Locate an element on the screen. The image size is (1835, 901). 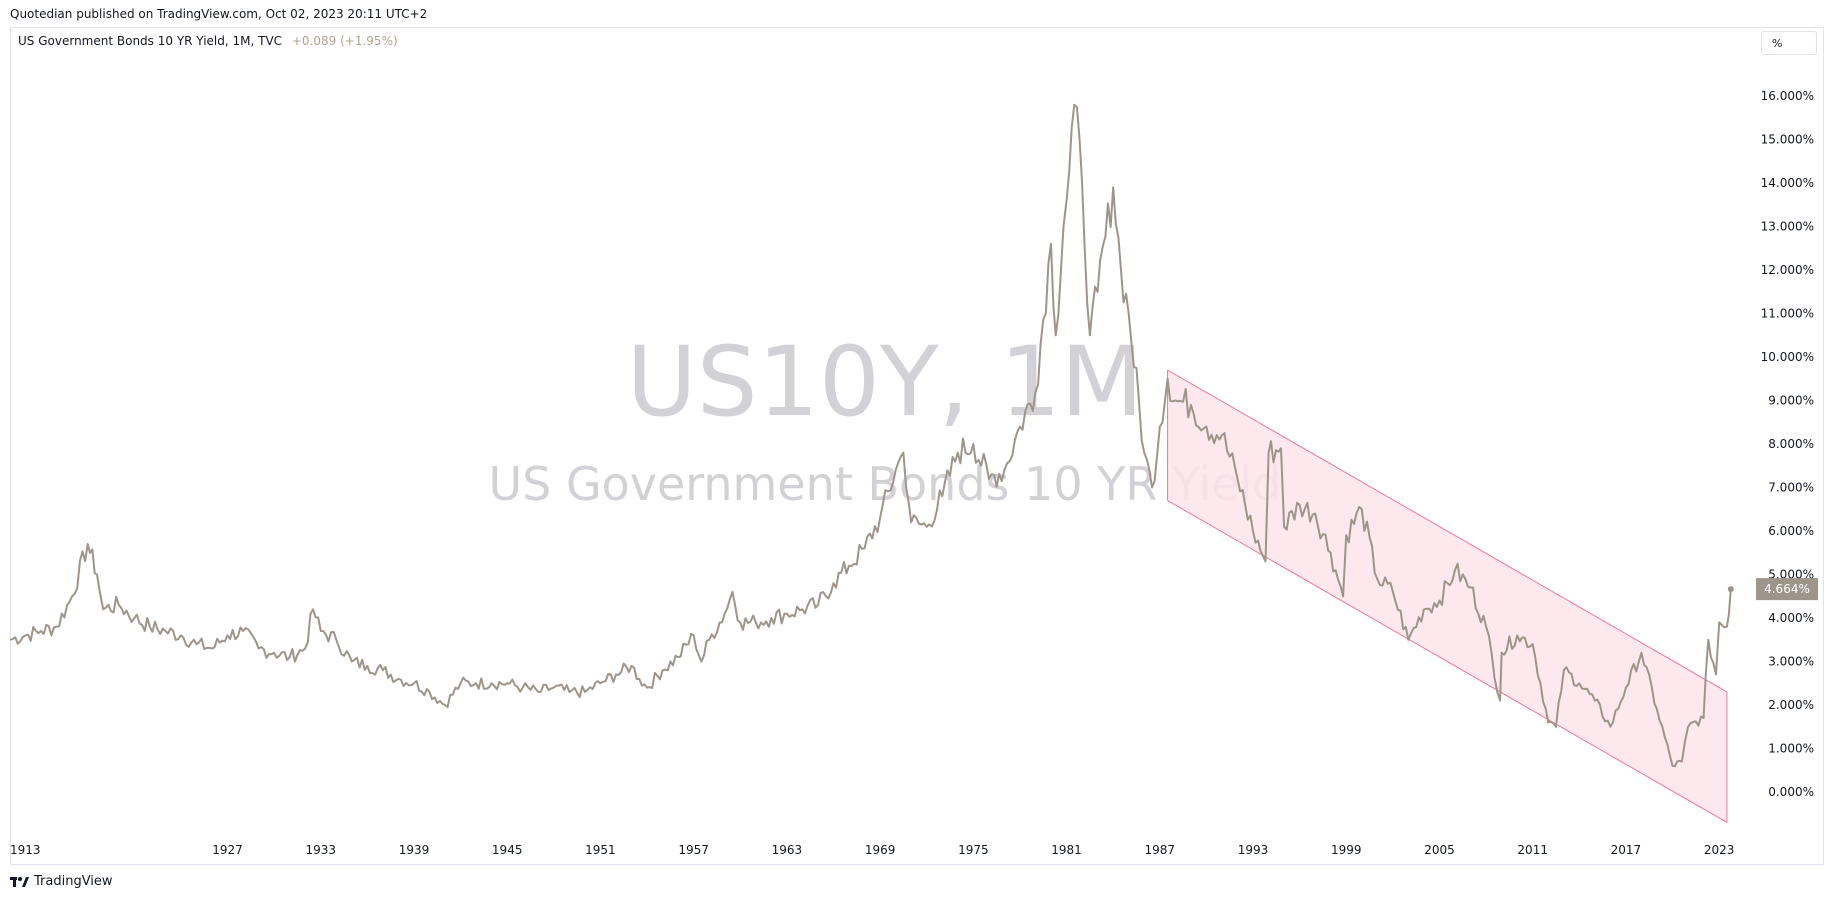
x-tick-label: 2011 is located at coordinates (1532, 850).